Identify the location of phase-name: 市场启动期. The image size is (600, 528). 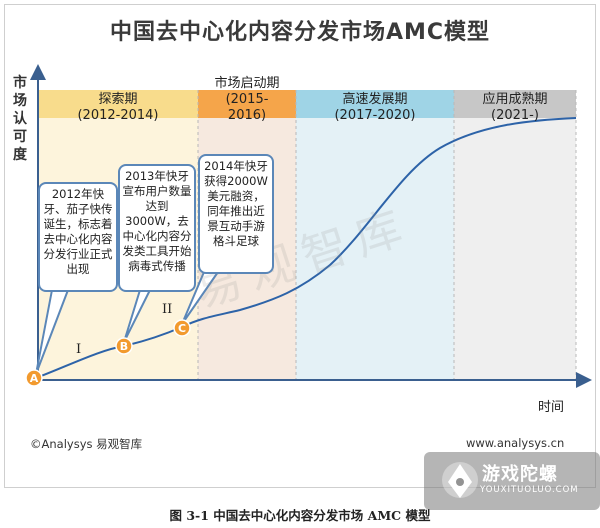
(247, 83).